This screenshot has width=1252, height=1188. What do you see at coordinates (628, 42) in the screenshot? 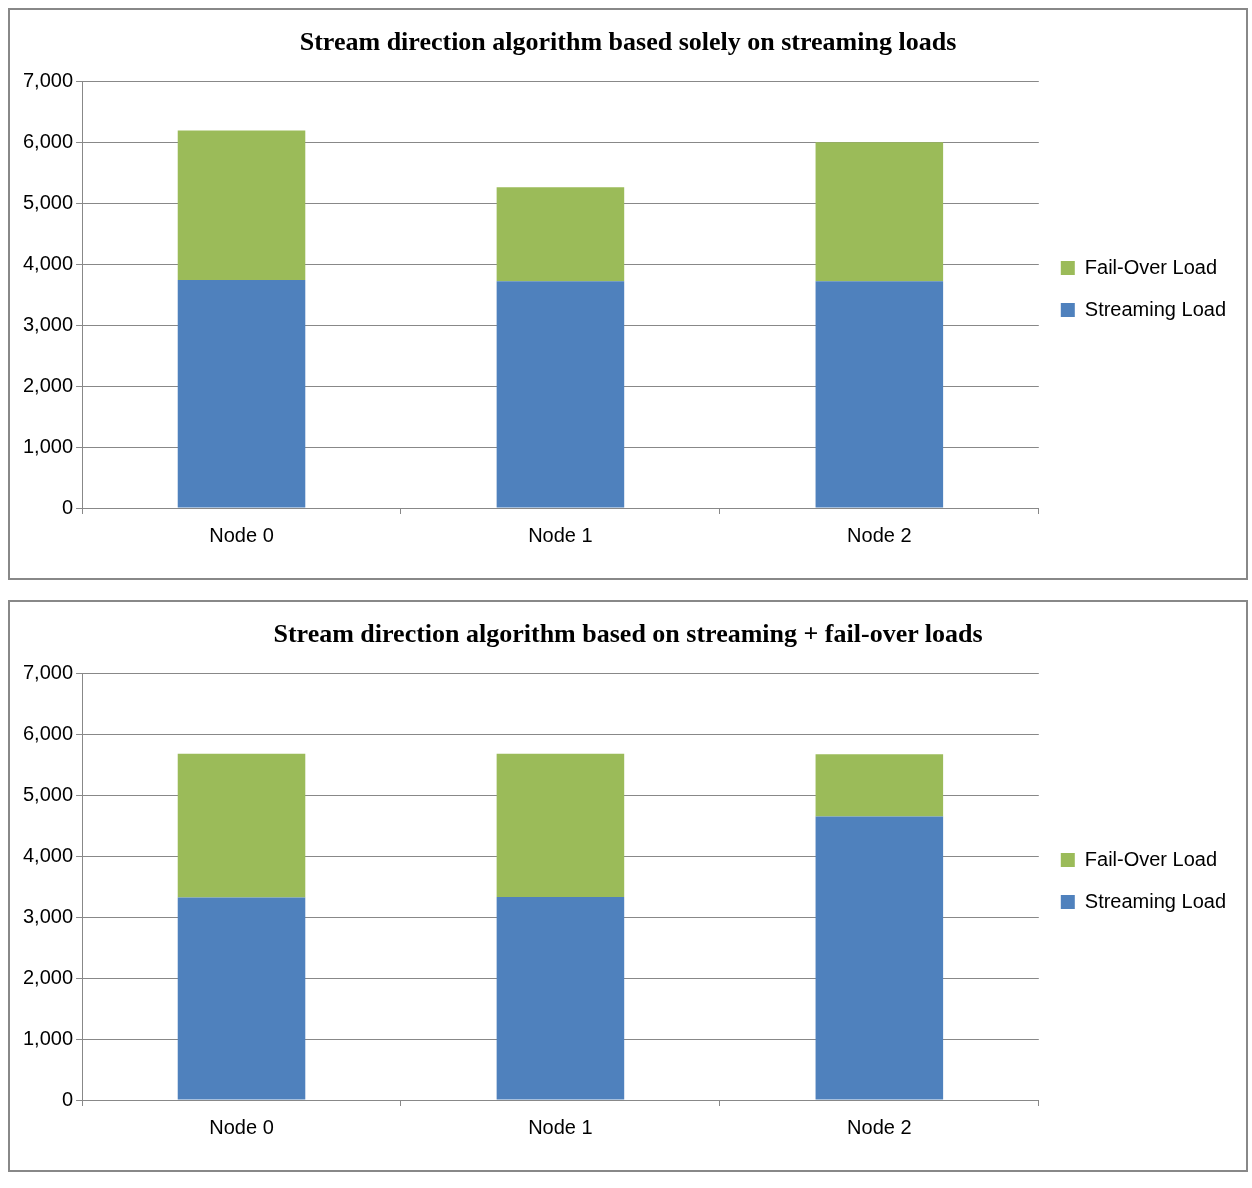
I see `chart-title: Stream direction algorithm based solely on streaming loads` at bounding box center [628, 42].